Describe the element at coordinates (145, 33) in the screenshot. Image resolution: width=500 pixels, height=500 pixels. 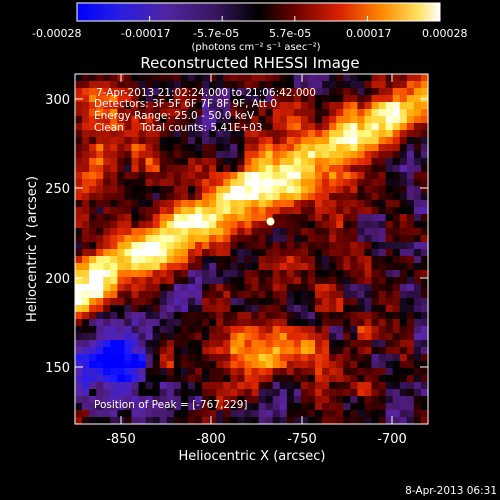
I see `colorbar-tick-label: -0.00017` at that location.